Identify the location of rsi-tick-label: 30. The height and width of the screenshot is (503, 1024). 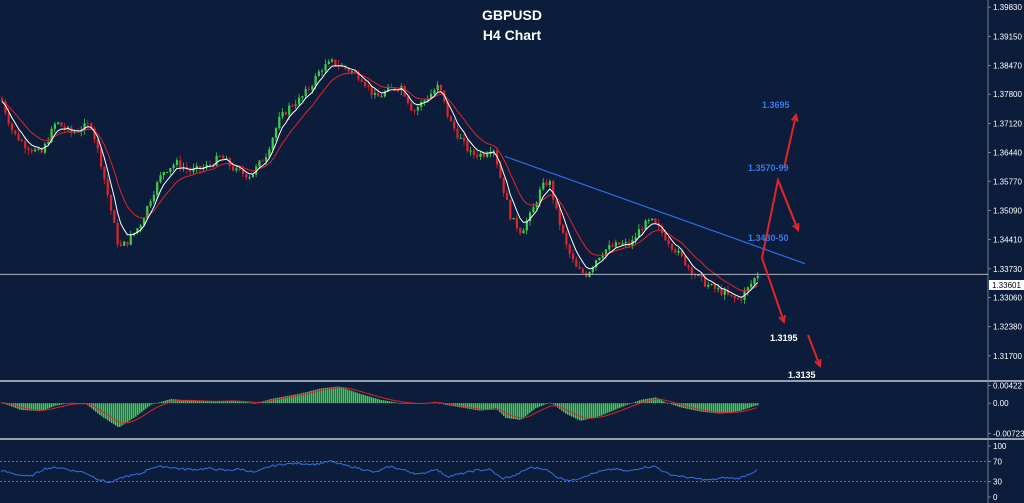
(997, 482).